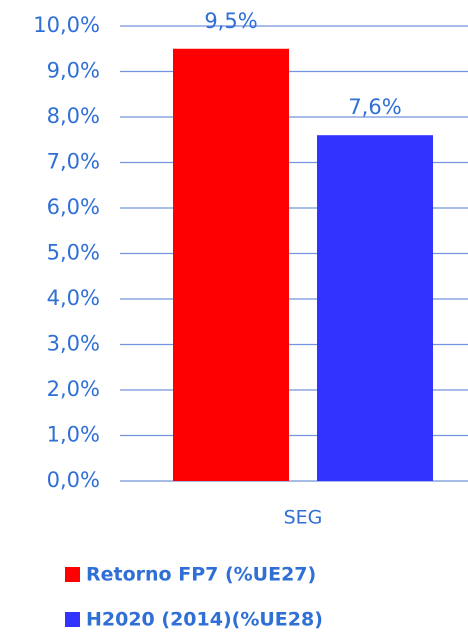 This screenshot has width=468, height=634. I want to click on bar, so click(375, 308).